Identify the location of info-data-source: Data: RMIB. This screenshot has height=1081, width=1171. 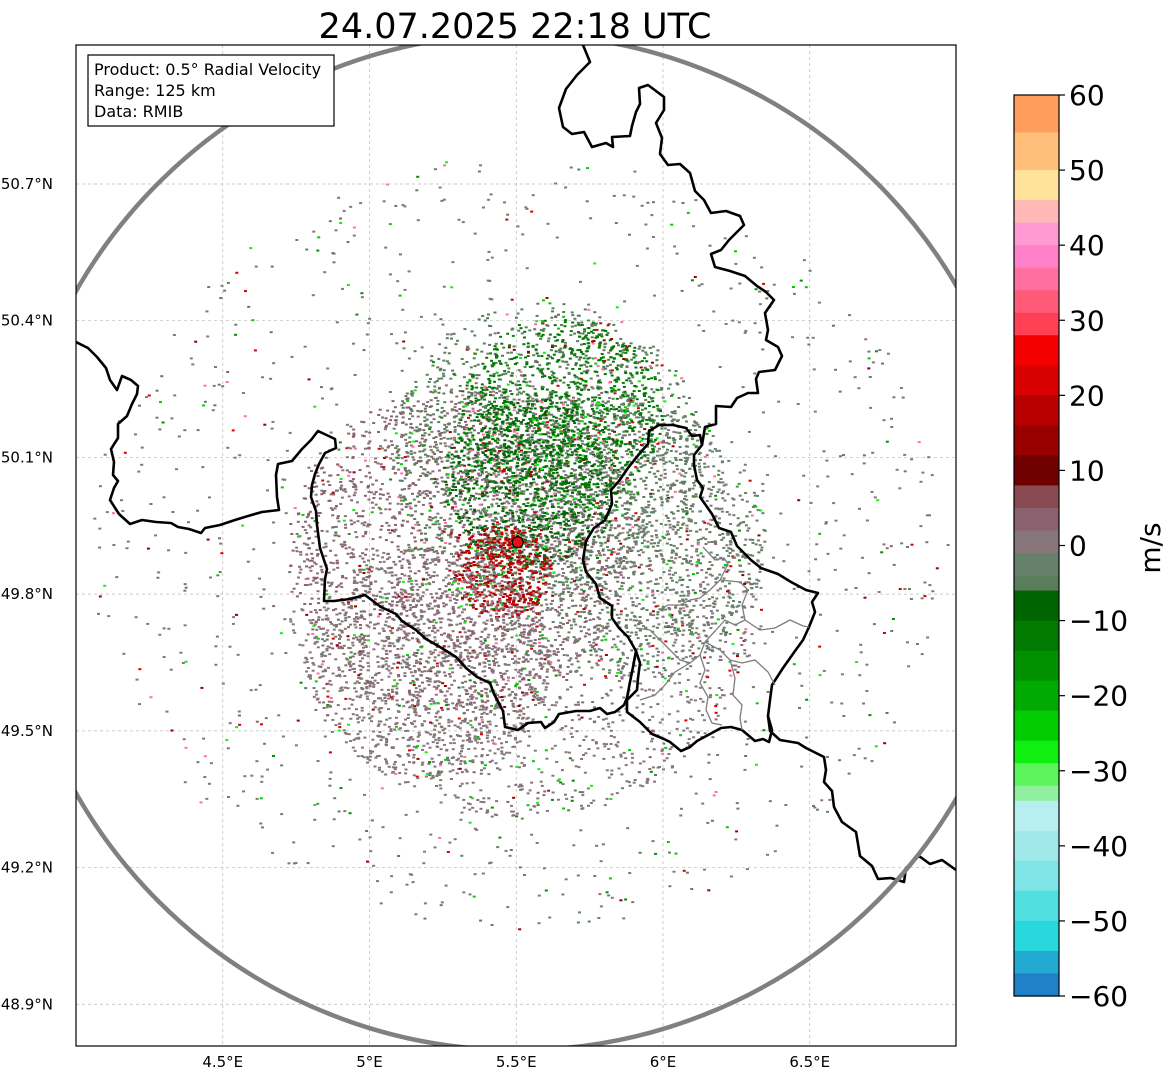
(138, 111).